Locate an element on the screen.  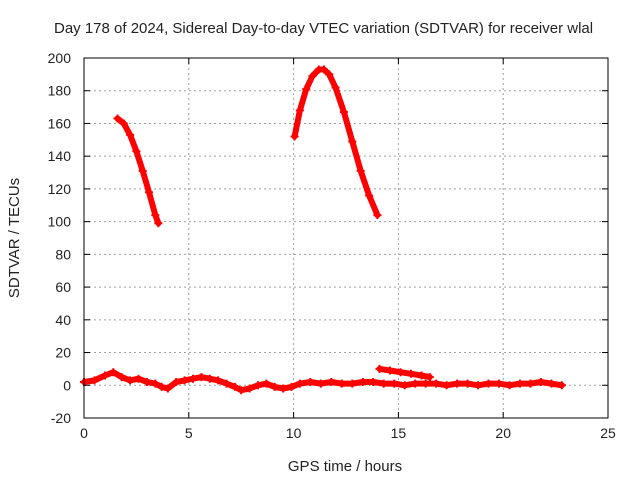
x-tick-label: 25 is located at coordinates (608, 433).